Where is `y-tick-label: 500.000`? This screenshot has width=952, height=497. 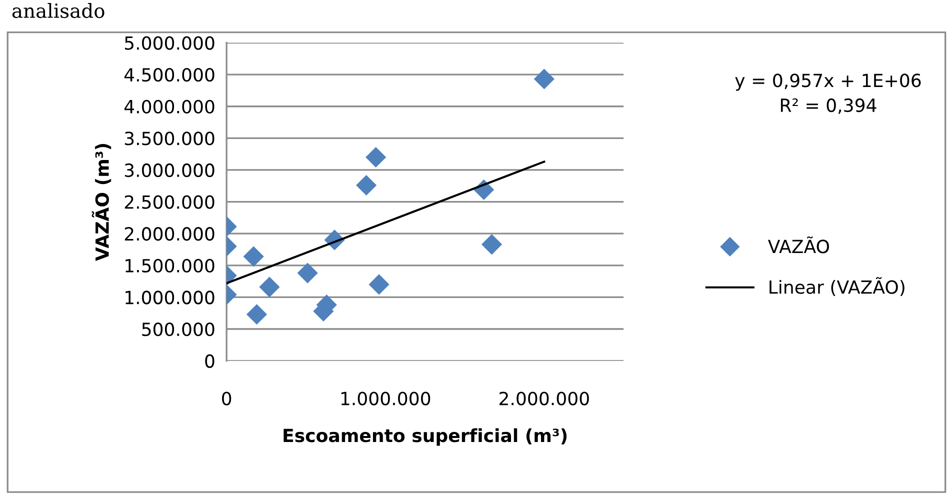
y-tick-label: 500.000 is located at coordinates (178, 329).